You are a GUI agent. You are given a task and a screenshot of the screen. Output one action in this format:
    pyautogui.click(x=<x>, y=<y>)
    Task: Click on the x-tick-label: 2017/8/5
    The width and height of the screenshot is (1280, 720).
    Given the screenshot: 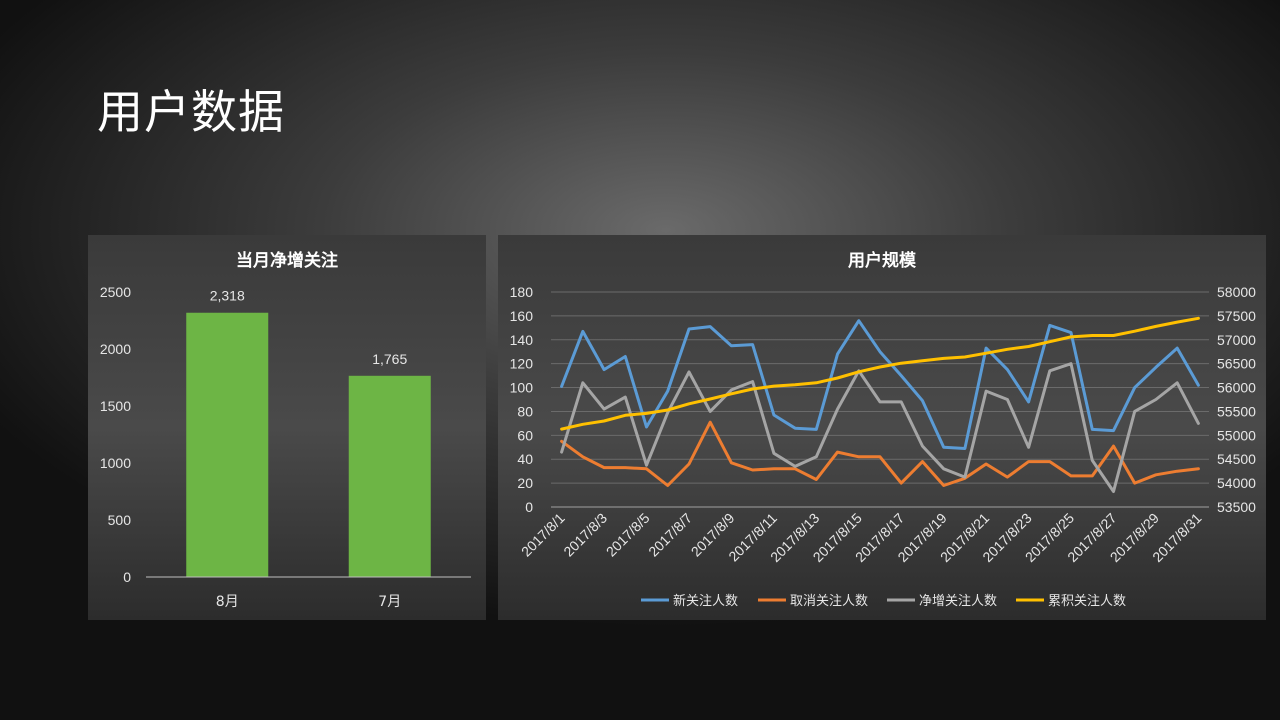 What is the action you would take?
    pyautogui.click(x=628, y=535)
    